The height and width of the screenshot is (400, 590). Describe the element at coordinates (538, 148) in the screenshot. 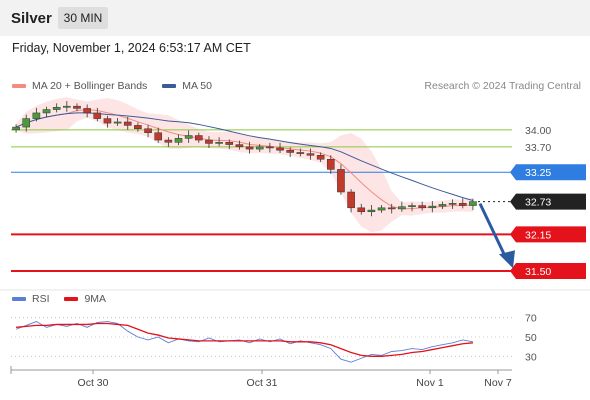

I see `level-label-1: 33.70` at that location.